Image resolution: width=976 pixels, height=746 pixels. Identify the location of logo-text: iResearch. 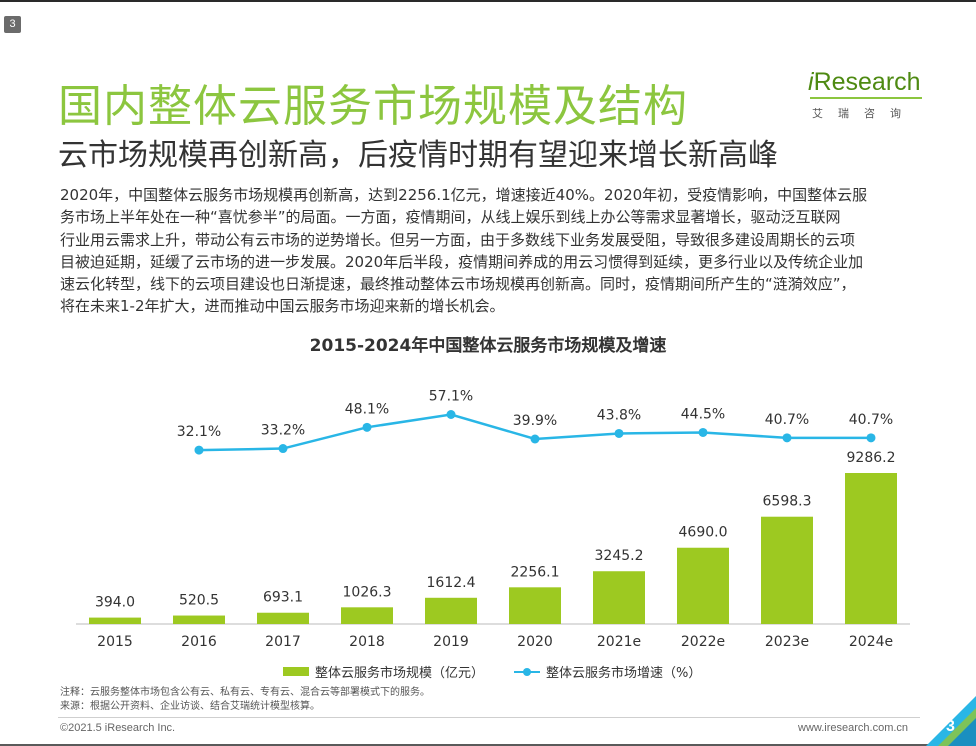
(864, 82).